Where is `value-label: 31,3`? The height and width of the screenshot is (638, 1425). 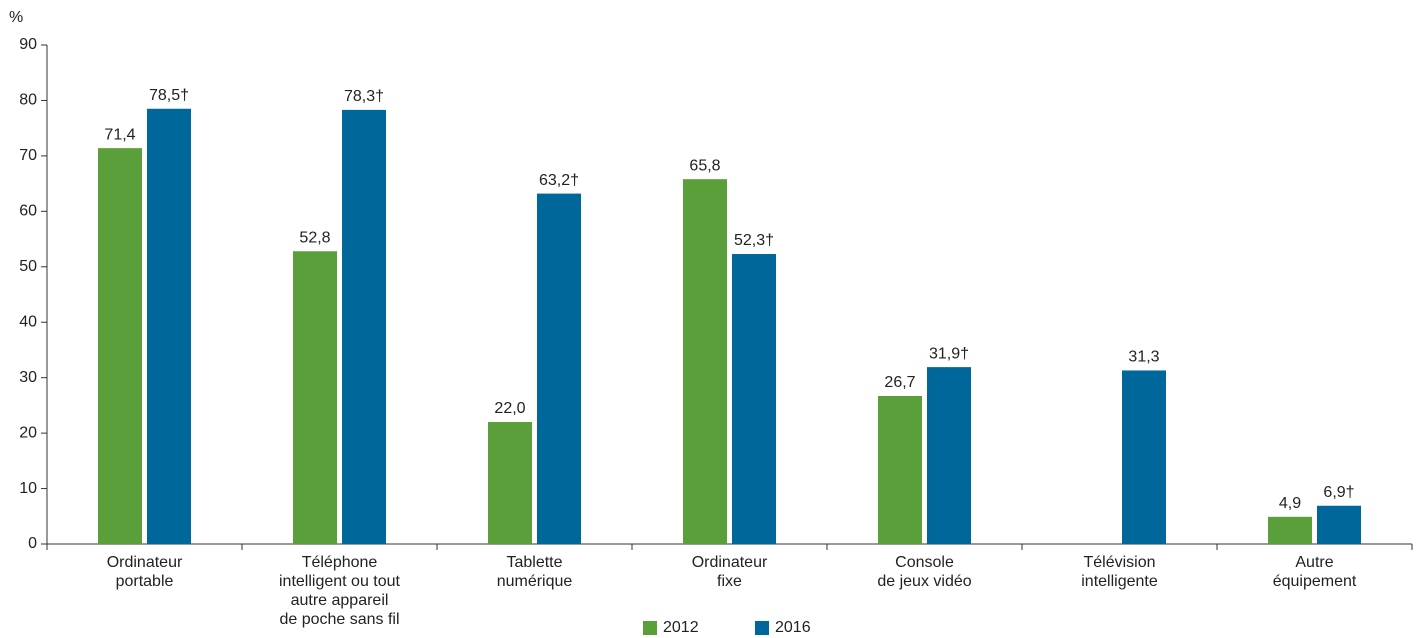 value-label: 31,3 is located at coordinates (1143, 357).